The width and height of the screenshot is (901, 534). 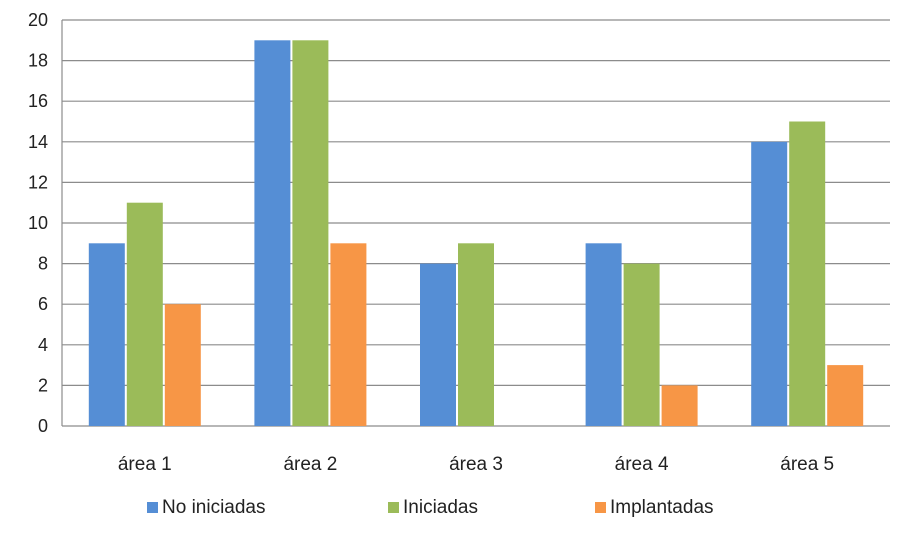 I want to click on legend-label: Implantadas, so click(x=662, y=507).